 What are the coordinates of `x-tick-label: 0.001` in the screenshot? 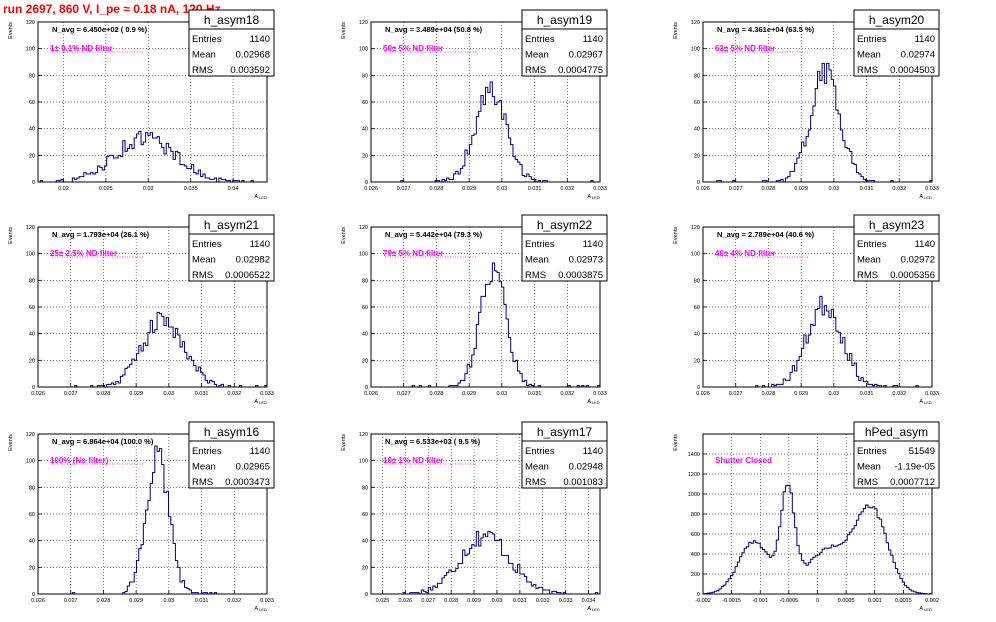 It's located at (875, 601).